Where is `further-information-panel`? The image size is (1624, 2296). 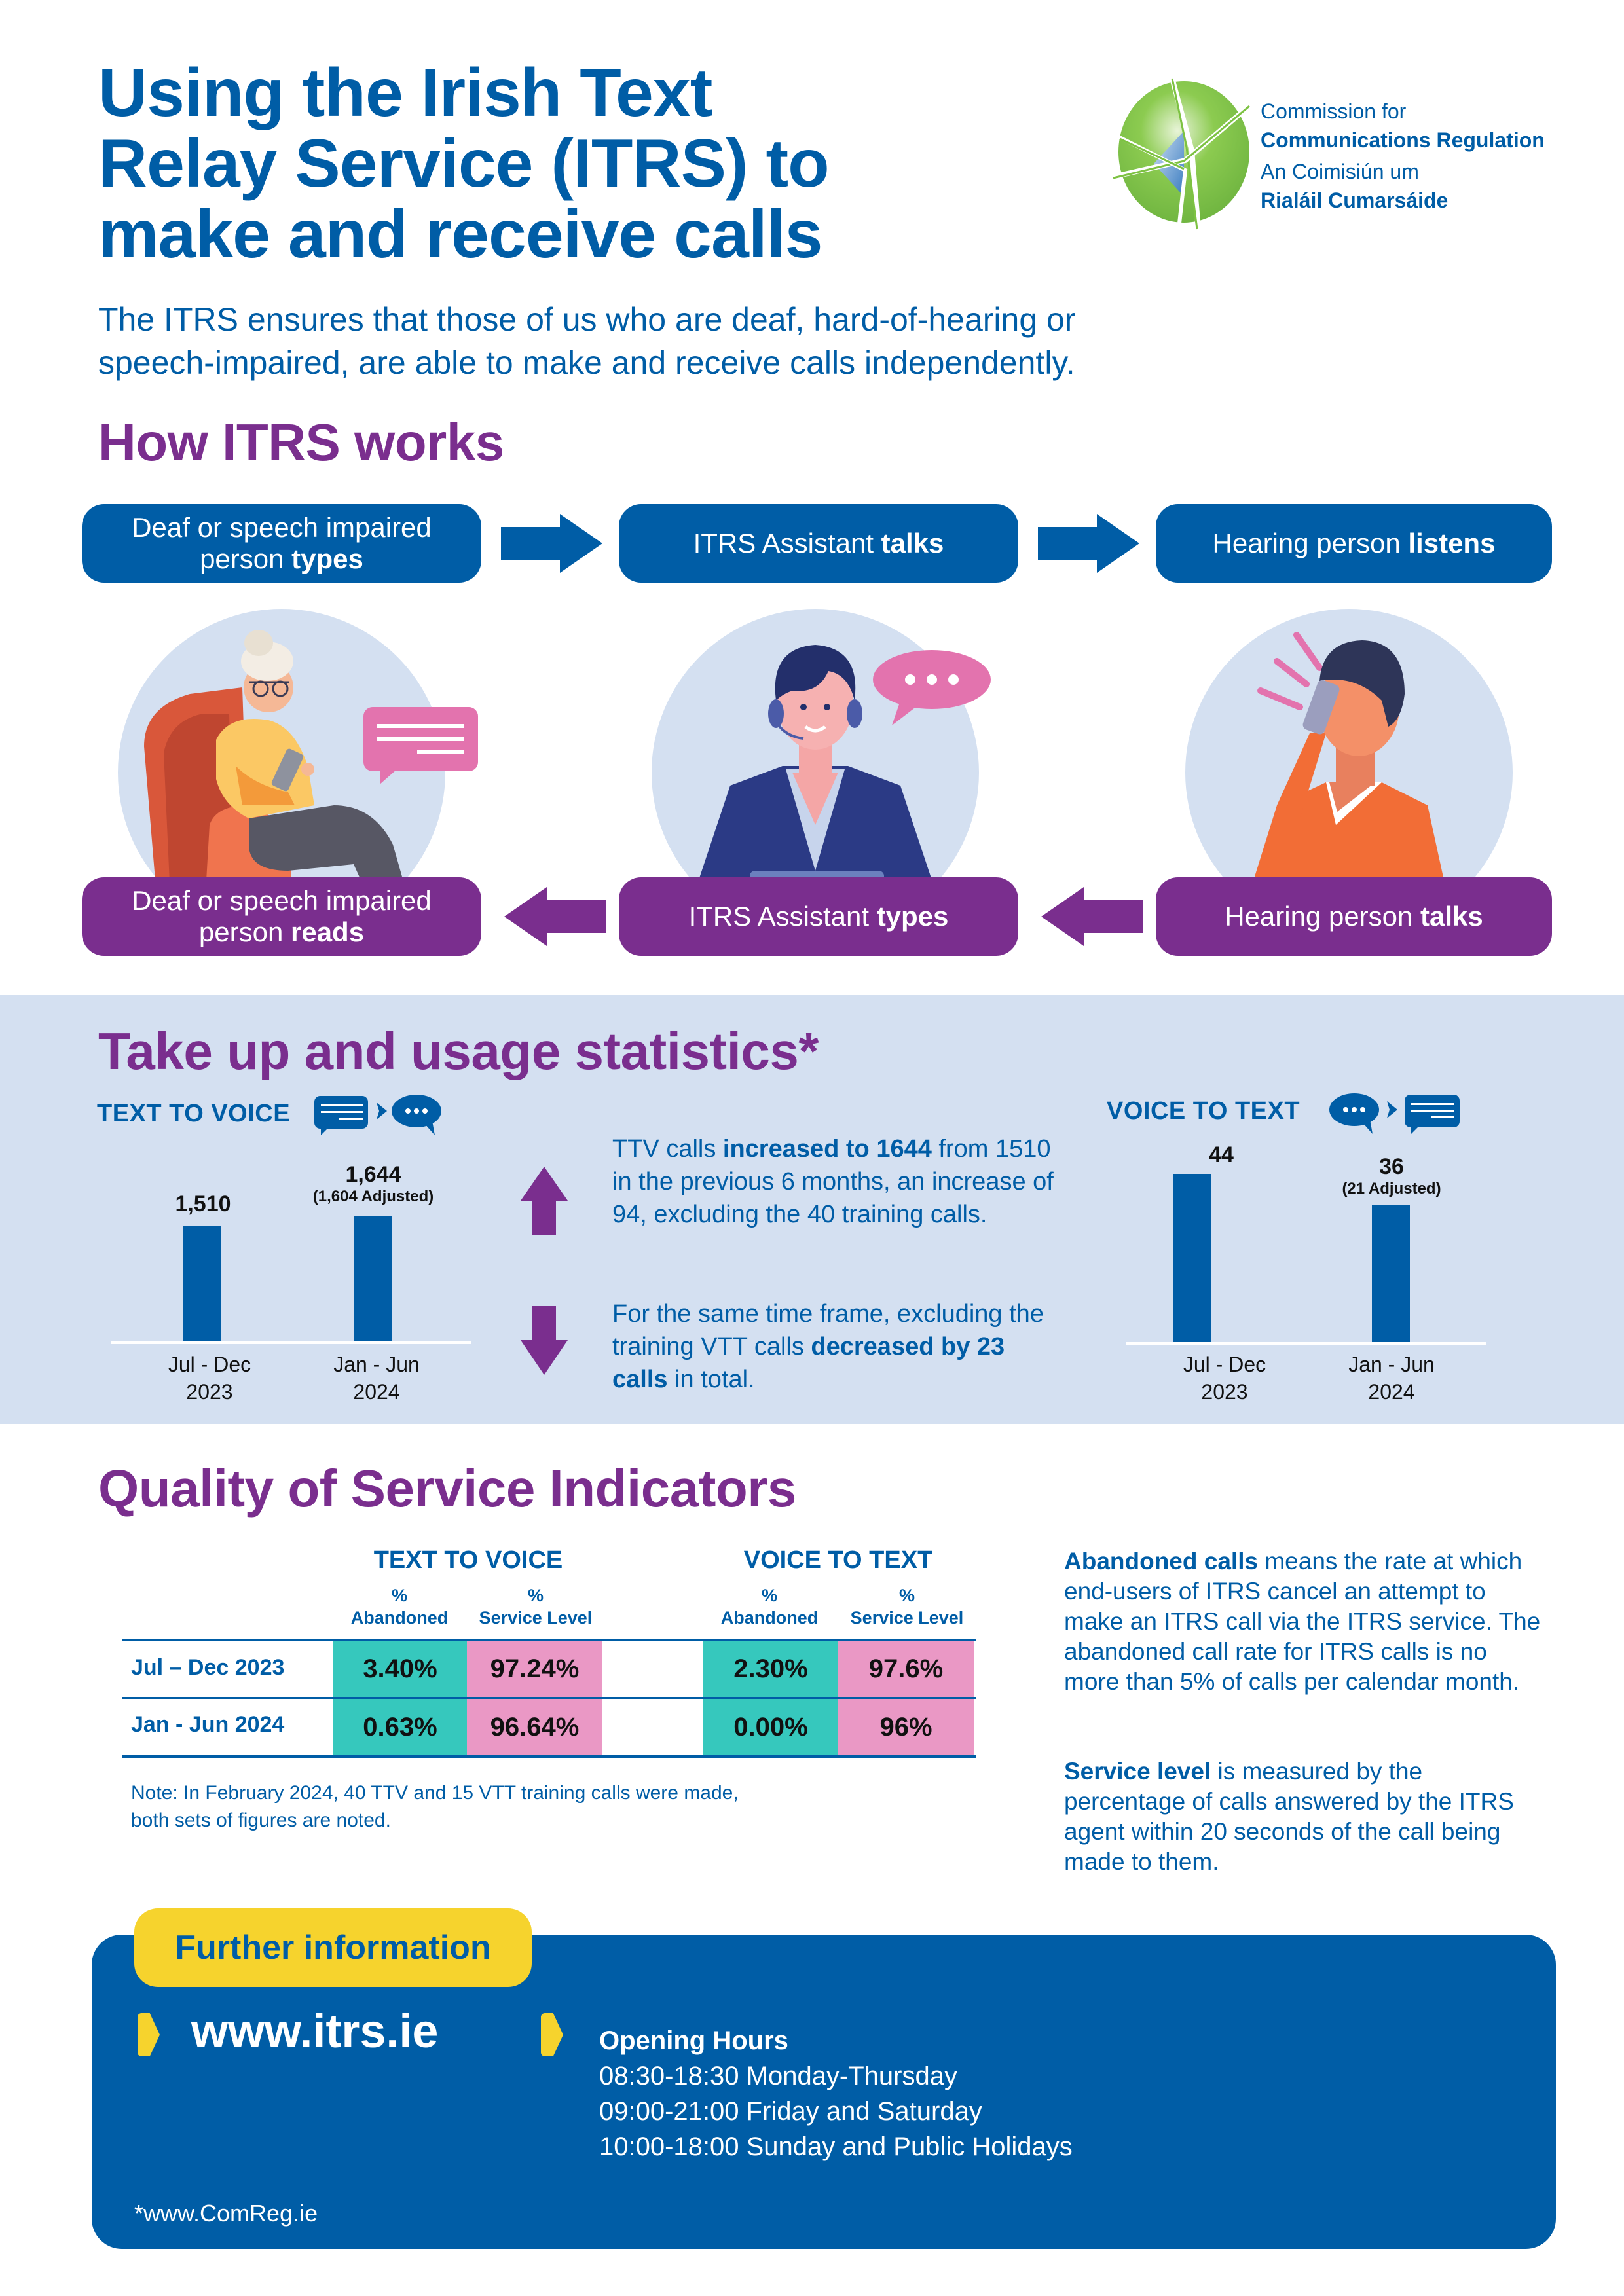
further-information-panel is located at coordinates (824, 2092).